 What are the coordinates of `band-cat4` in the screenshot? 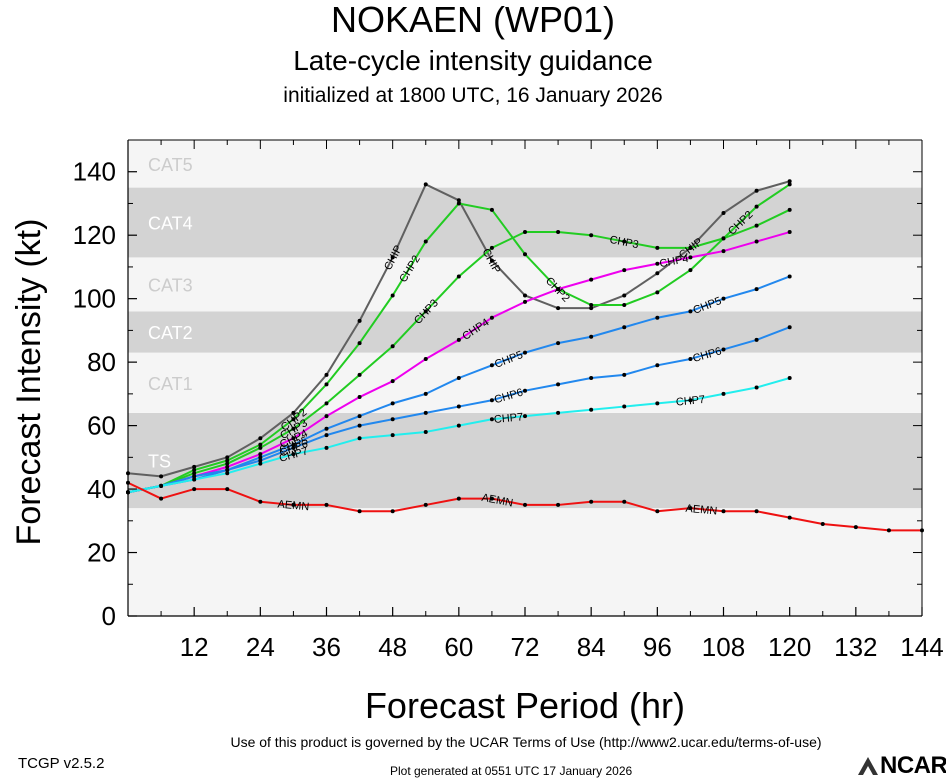 It's located at (525, 222).